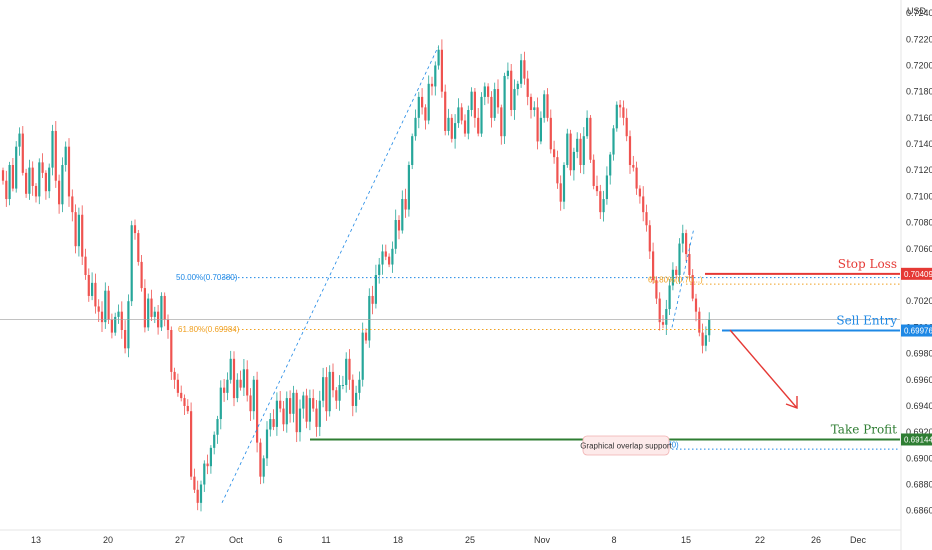 This screenshot has width=932, height=550. What do you see at coordinates (542, 540) in the screenshot?
I see `x-tick-label: Nov` at bounding box center [542, 540].